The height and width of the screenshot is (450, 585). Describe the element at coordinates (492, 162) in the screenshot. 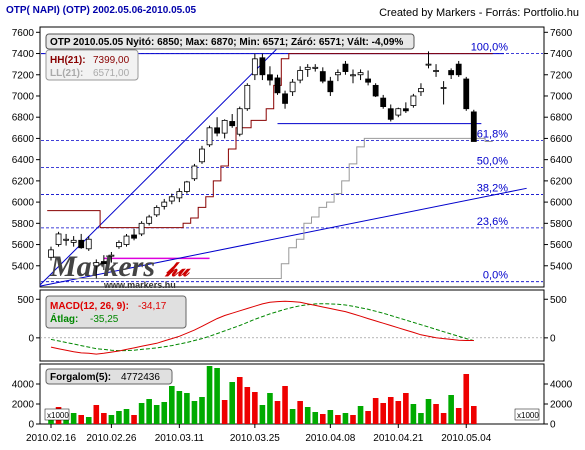

I see `fib-label: 50,0%` at that location.